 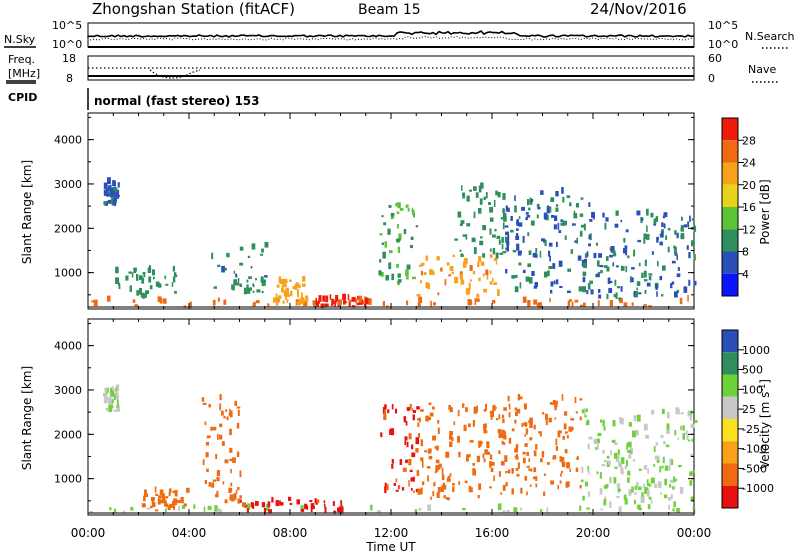 I want to click on colorbar-tick-label: 16, so click(x=749, y=207).